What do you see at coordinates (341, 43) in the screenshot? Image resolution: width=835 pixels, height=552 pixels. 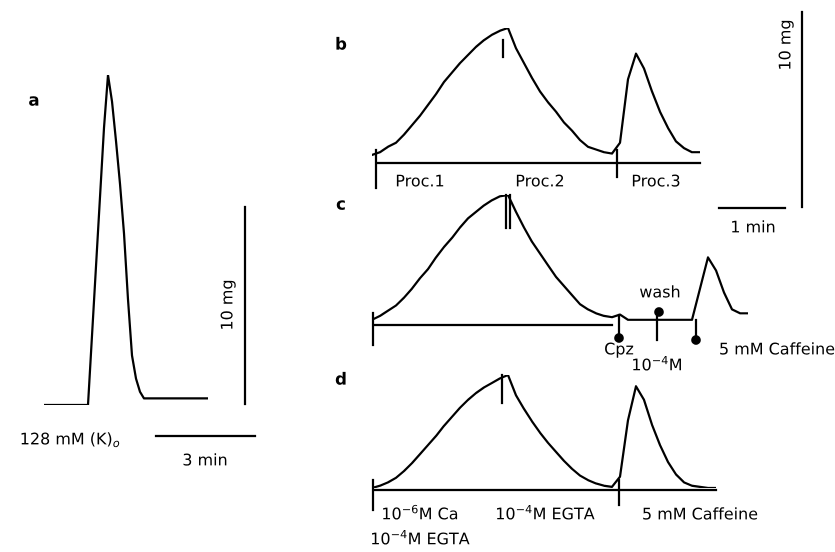 I see `chart-title: b` at bounding box center [341, 43].